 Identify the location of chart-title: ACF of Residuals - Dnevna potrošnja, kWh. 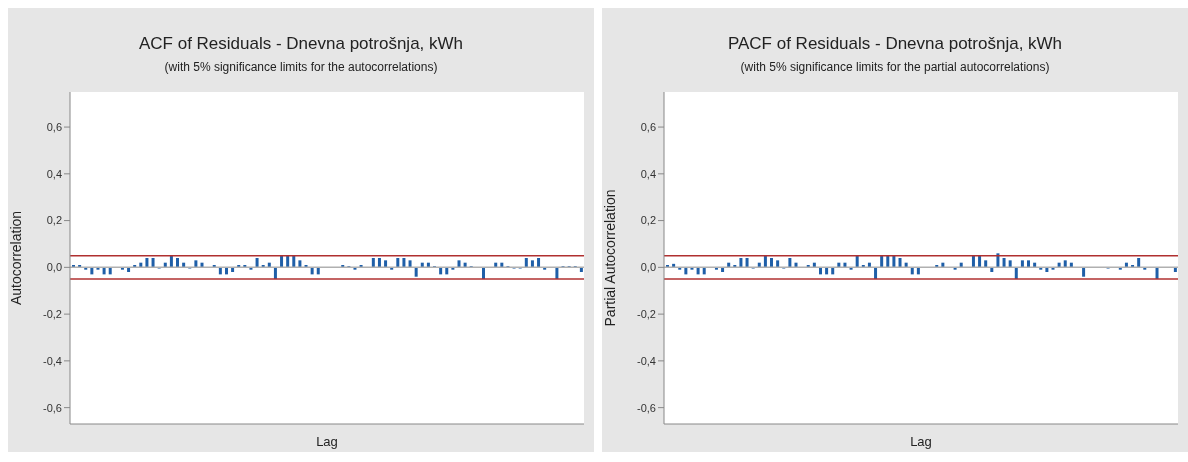
(301, 43).